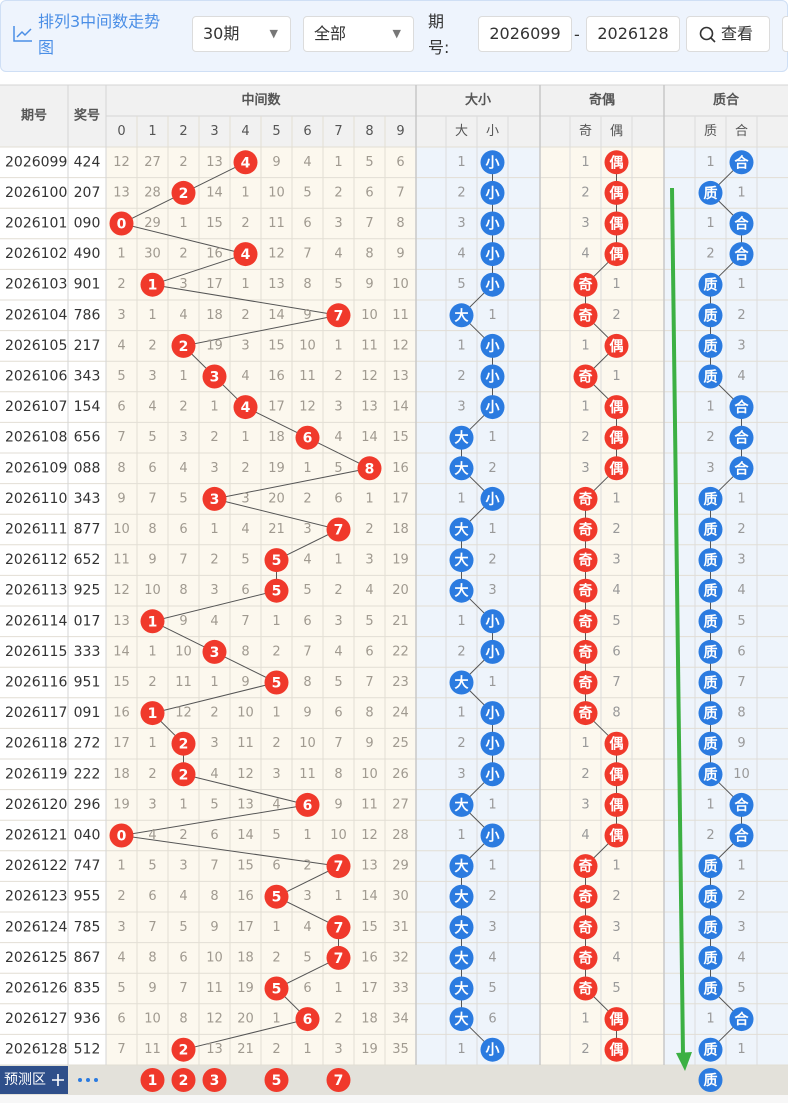 The height and width of the screenshot is (1103, 788). What do you see at coordinates (492, 131) in the screenshot?
I see `sub-header: 小` at bounding box center [492, 131].